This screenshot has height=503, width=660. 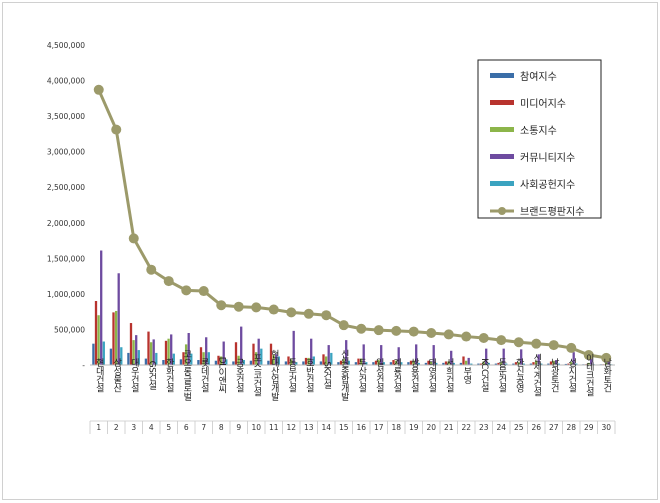 I want to click on x-rank-label: 17, so click(x=379, y=427).